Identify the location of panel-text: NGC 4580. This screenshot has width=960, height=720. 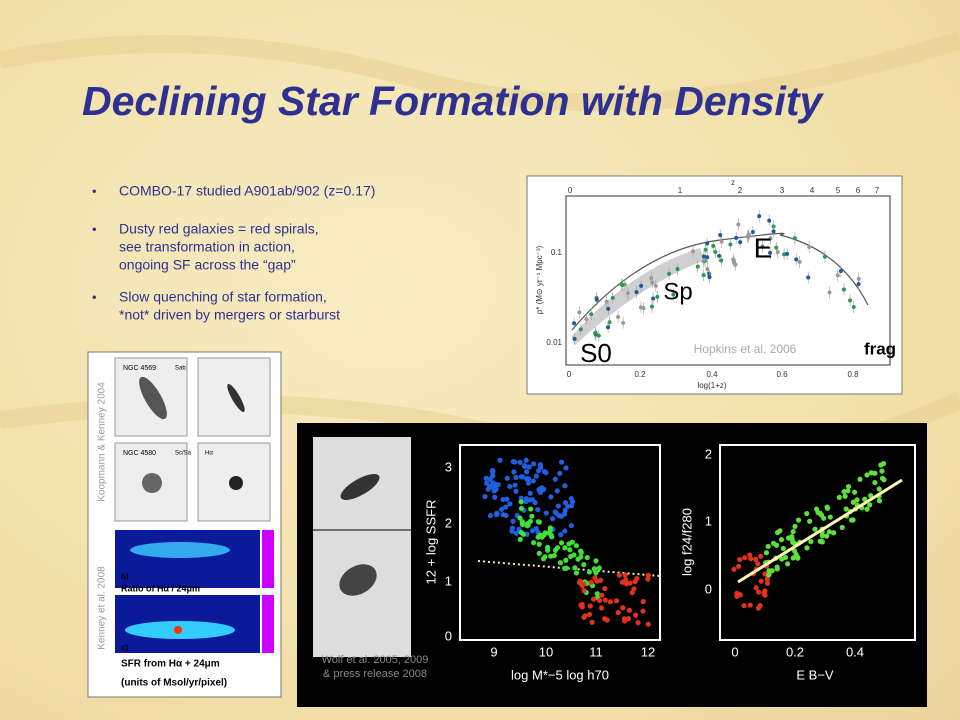
(139, 453).